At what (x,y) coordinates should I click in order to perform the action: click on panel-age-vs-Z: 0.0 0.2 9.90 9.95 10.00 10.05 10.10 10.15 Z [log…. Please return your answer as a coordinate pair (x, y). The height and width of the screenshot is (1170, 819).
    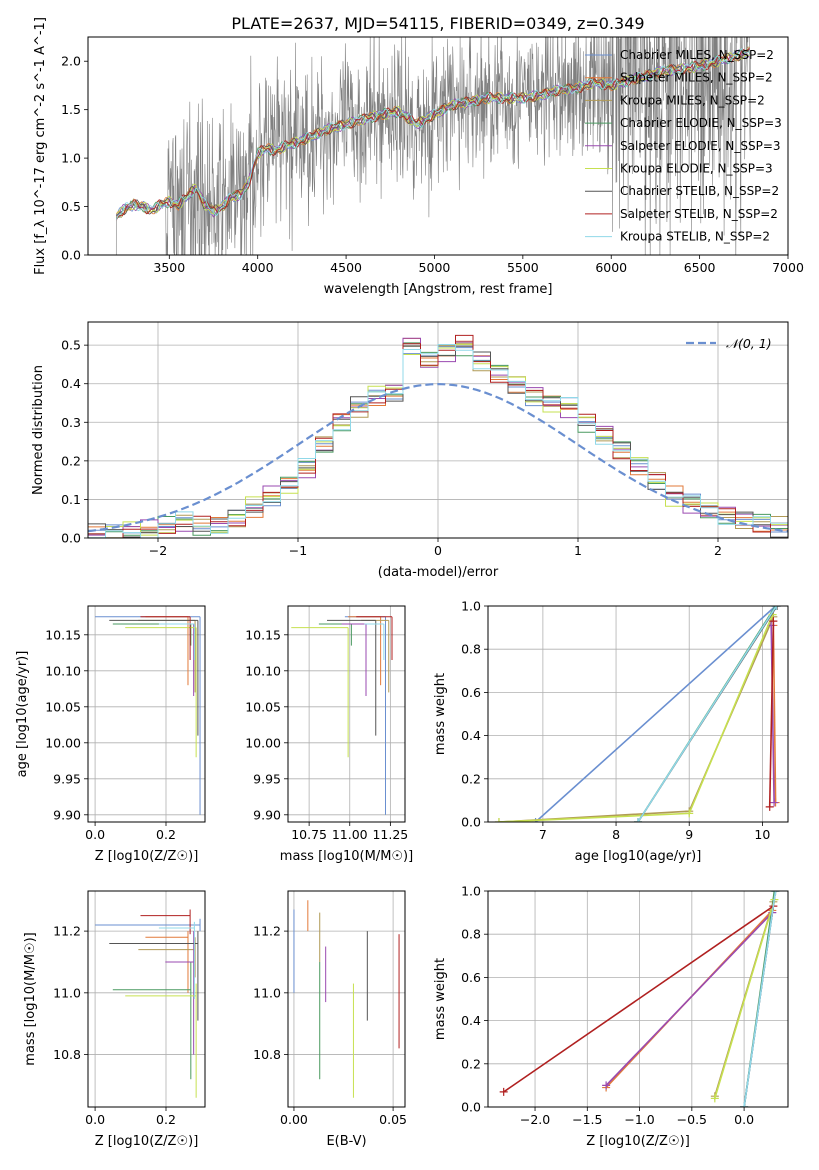
    Looking at the image, I should click on (110, 734).